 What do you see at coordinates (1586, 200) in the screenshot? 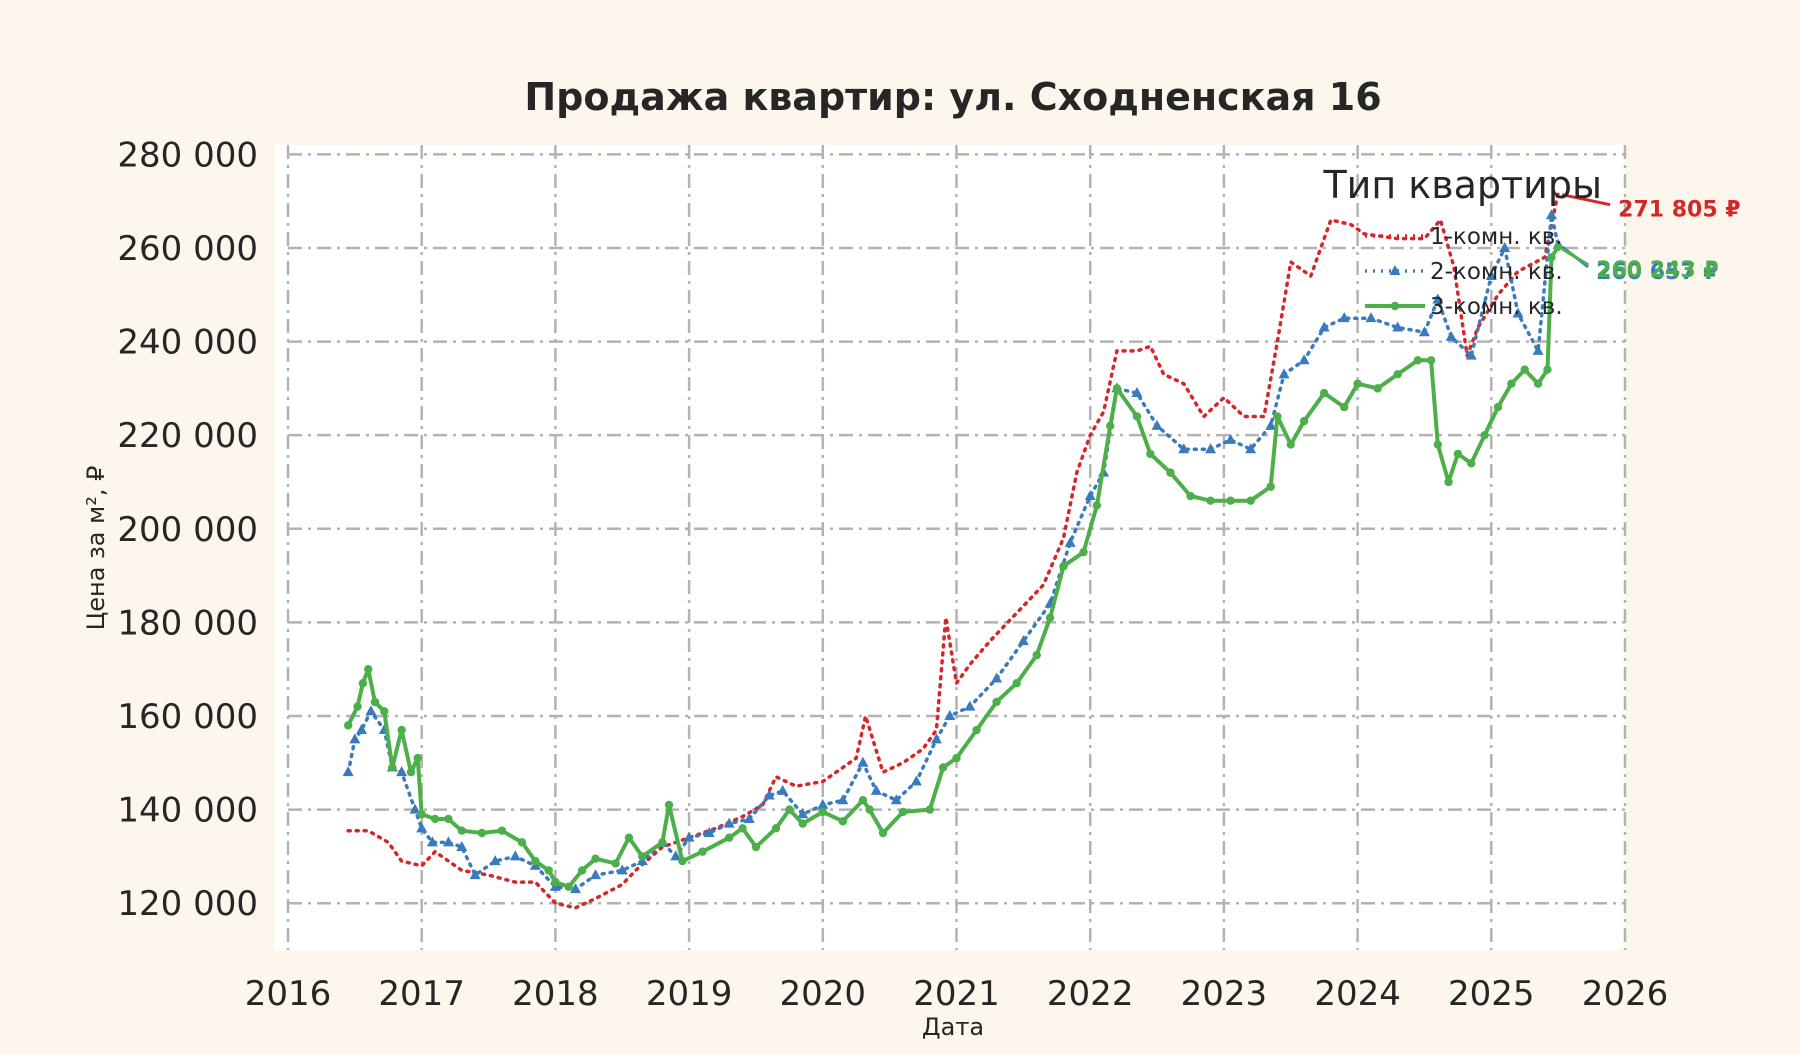
I see `end-label-arrow` at bounding box center [1586, 200].